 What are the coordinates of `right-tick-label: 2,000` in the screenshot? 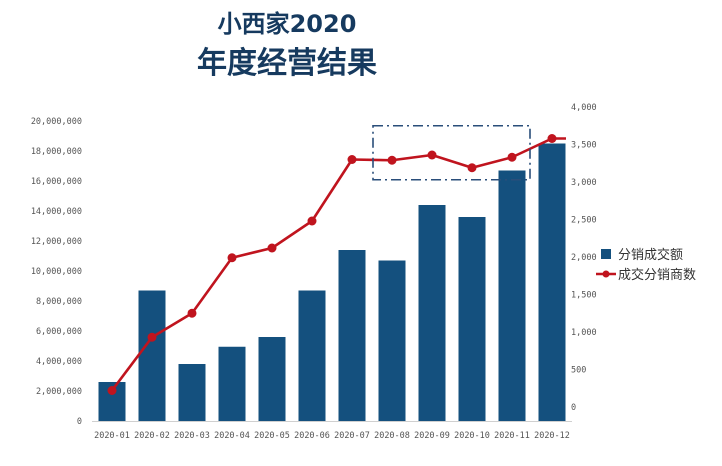 It's located at (584, 258).